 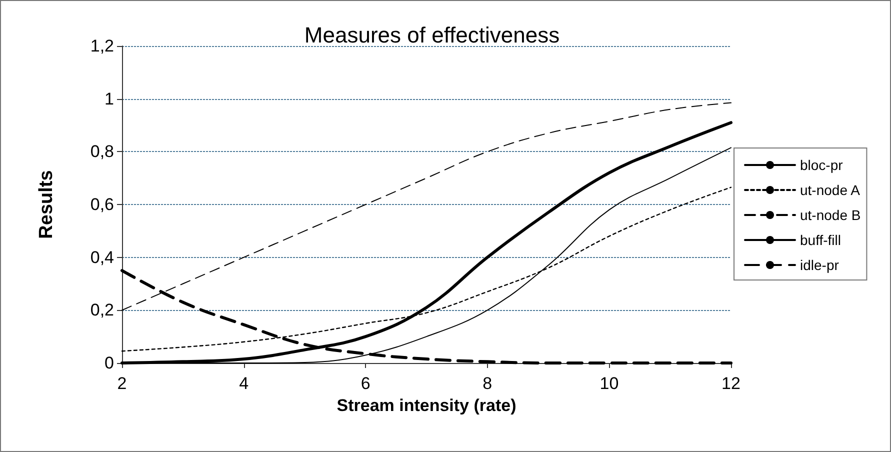 What do you see at coordinates (102, 204) in the screenshot?
I see `y-tick-label: 0,6` at bounding box center [102, 204].